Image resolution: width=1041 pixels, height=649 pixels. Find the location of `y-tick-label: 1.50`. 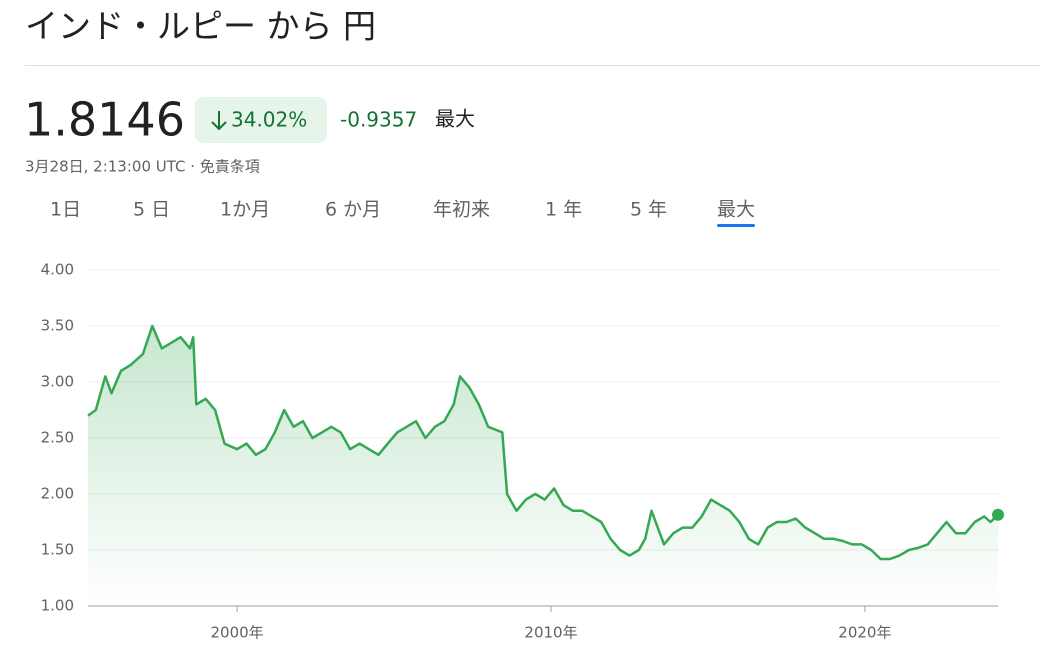

y-tick-label: 1.50 is located at coordinates (57, 550).